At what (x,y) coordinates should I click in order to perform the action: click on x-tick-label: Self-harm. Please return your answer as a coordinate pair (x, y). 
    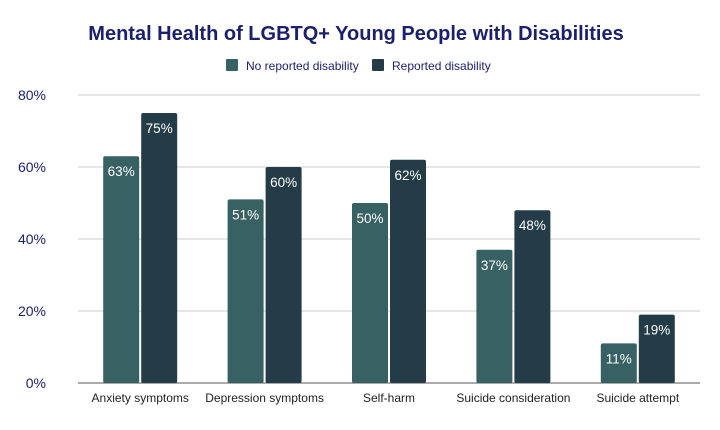
    Looking at the image, I should click on (389, 398).